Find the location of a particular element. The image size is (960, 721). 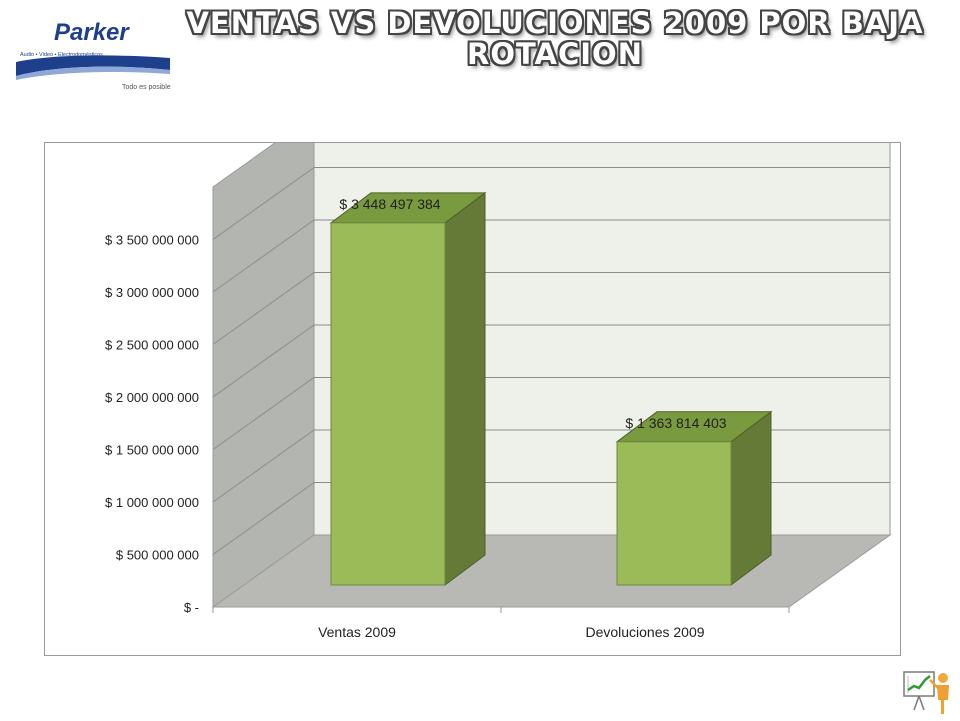

logo-tagline: Audio • Video • Electrodomésticos is located at coordinates (61, 55).